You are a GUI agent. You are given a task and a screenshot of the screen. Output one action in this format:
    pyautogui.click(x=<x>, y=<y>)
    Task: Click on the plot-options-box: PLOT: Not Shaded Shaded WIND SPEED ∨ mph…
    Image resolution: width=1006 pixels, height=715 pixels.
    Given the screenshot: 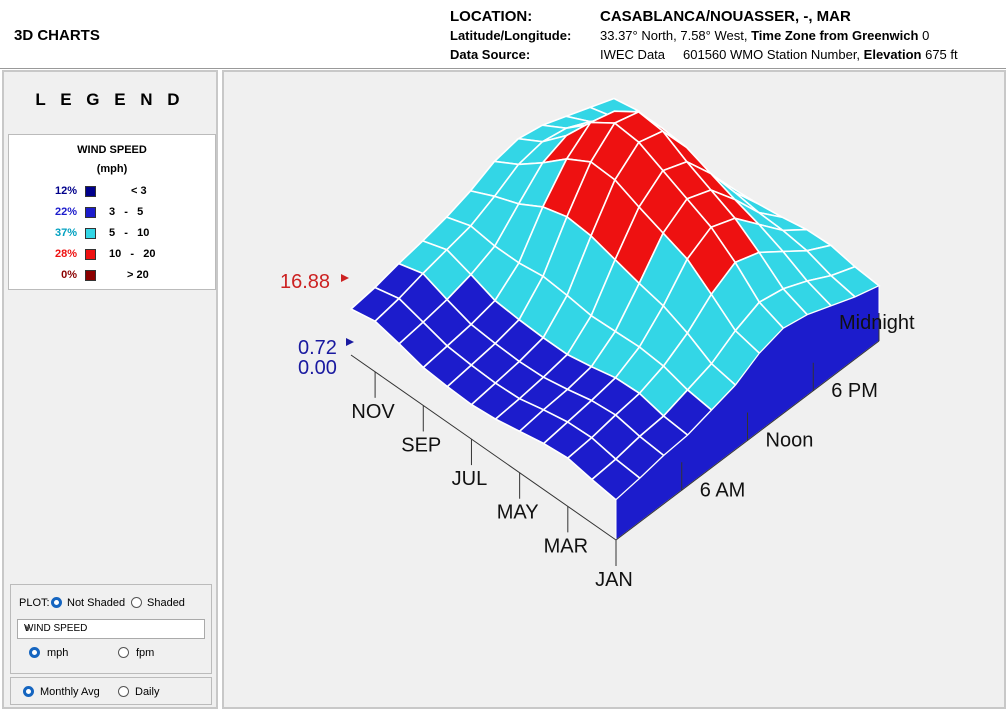 What is the action you would take?
    pyautogui.click(x=111, y=629)
    